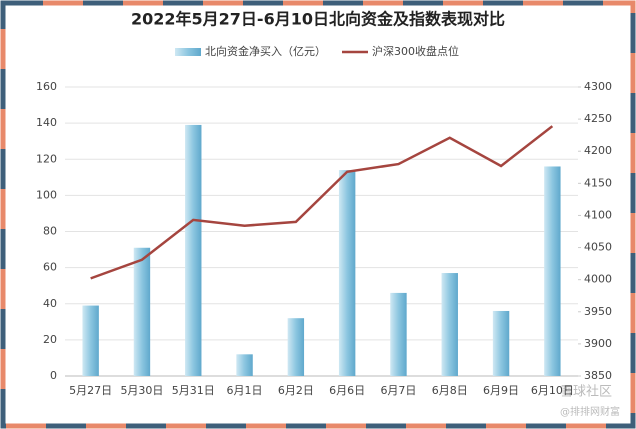 This screenshot has width=636, height=429. I want to click on legend-swatch, so click(188, 52).